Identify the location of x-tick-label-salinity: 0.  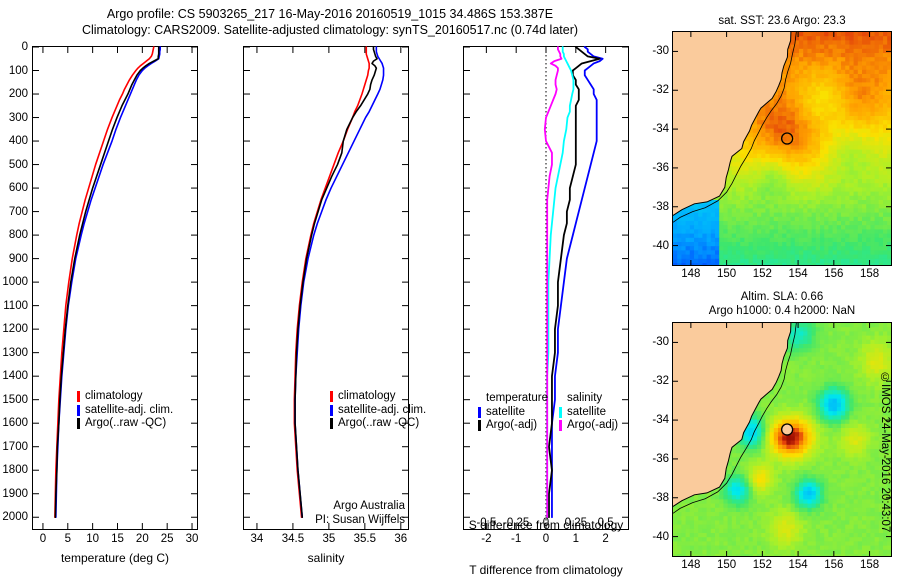
(546, 523).